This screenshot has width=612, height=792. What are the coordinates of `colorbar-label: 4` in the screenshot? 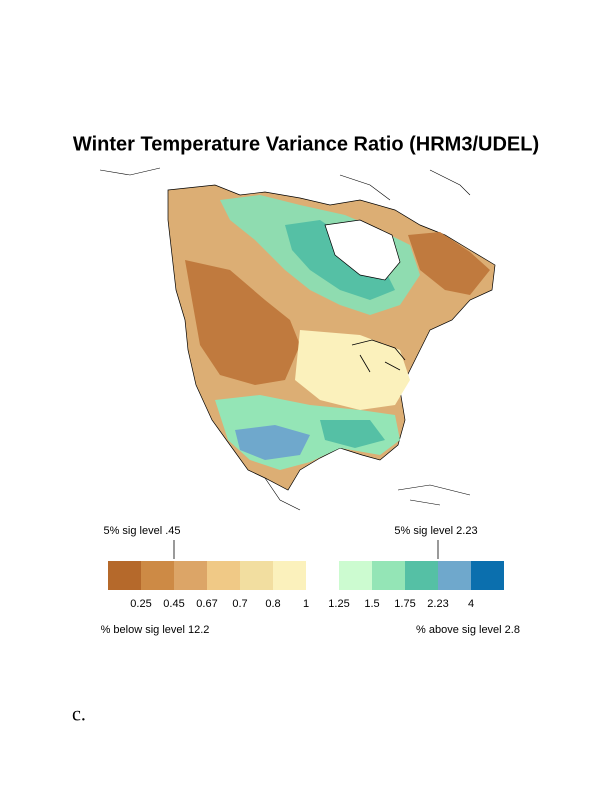 It's located at (471, 604).